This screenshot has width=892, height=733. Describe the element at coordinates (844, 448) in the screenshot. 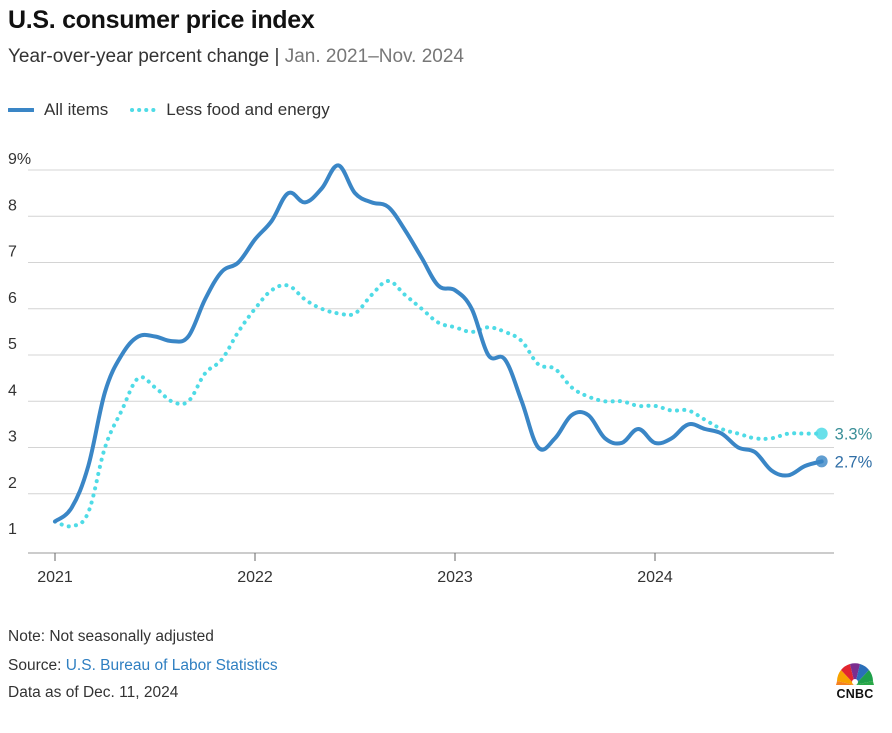

I see `end-labels: 3.3% 2.7%` at that location.